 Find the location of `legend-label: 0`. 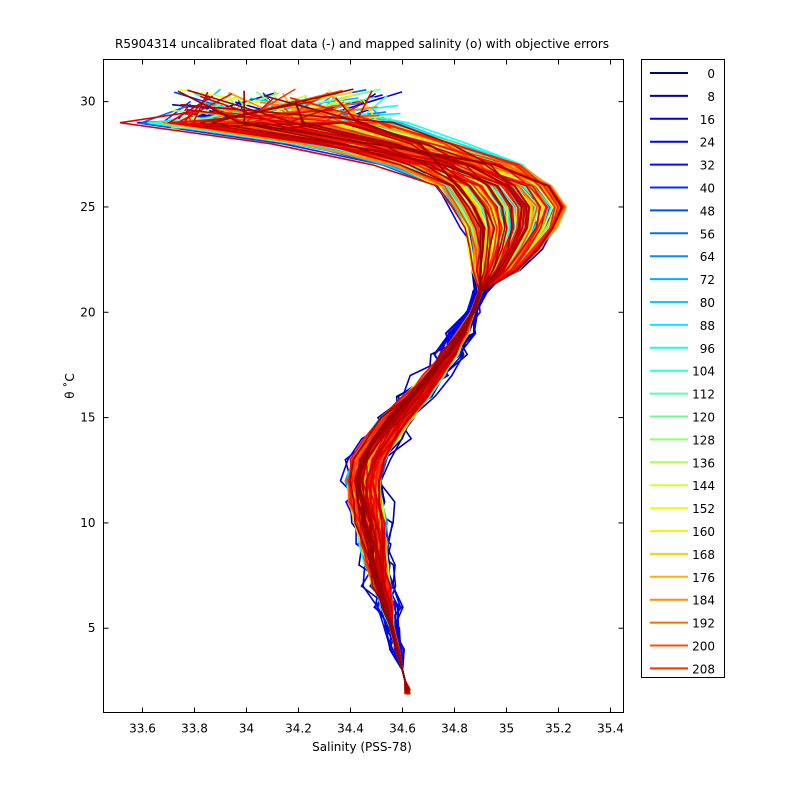

legend-label: 0 is located at coordinates (711, 74).